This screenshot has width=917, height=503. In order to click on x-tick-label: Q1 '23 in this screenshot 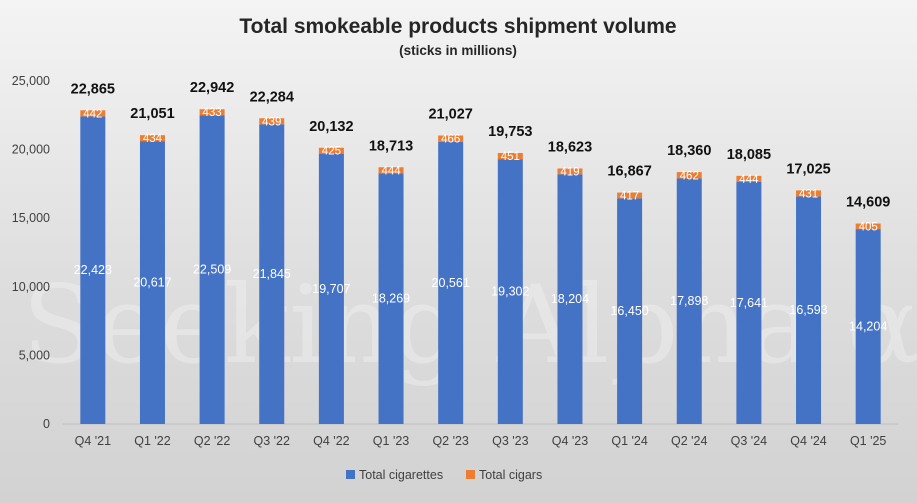, I will do `click(391, 441)`.